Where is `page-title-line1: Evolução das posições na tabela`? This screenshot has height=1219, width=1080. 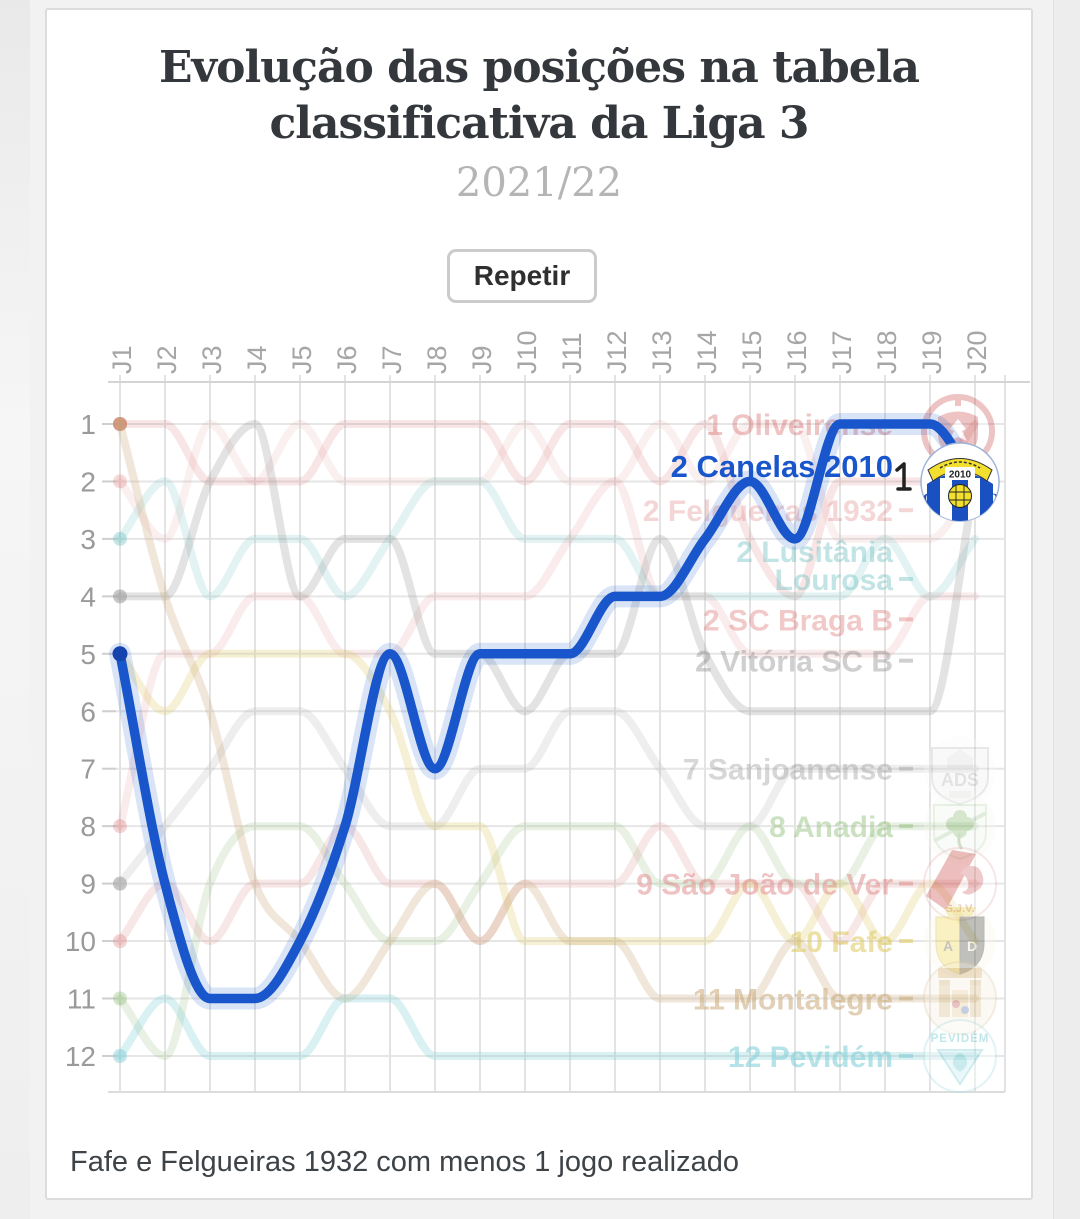 page-title-line1: Evolução das posições na tabela is located at coordinates (539, 67).